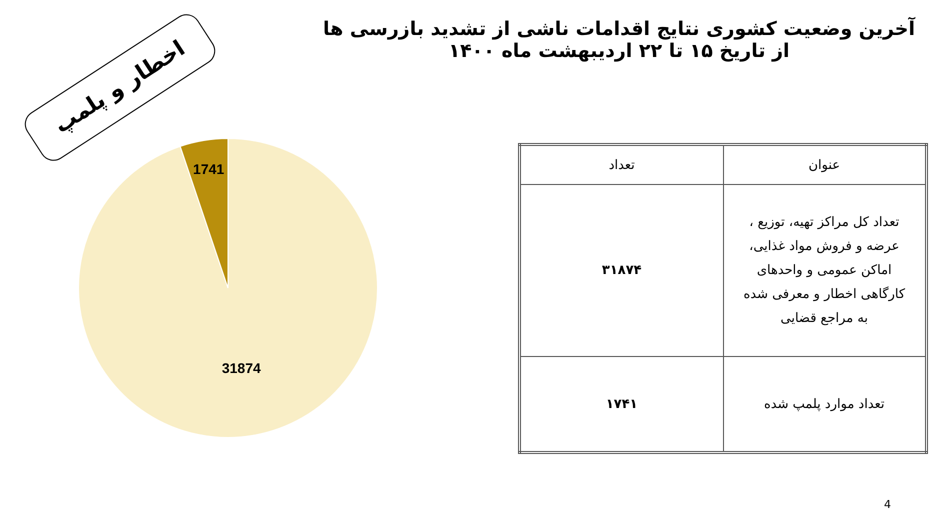 Image resolution: width=947 pixels, height=524 pixels. I want to click on text: اخطار و پلمپ, so click(120, 87).